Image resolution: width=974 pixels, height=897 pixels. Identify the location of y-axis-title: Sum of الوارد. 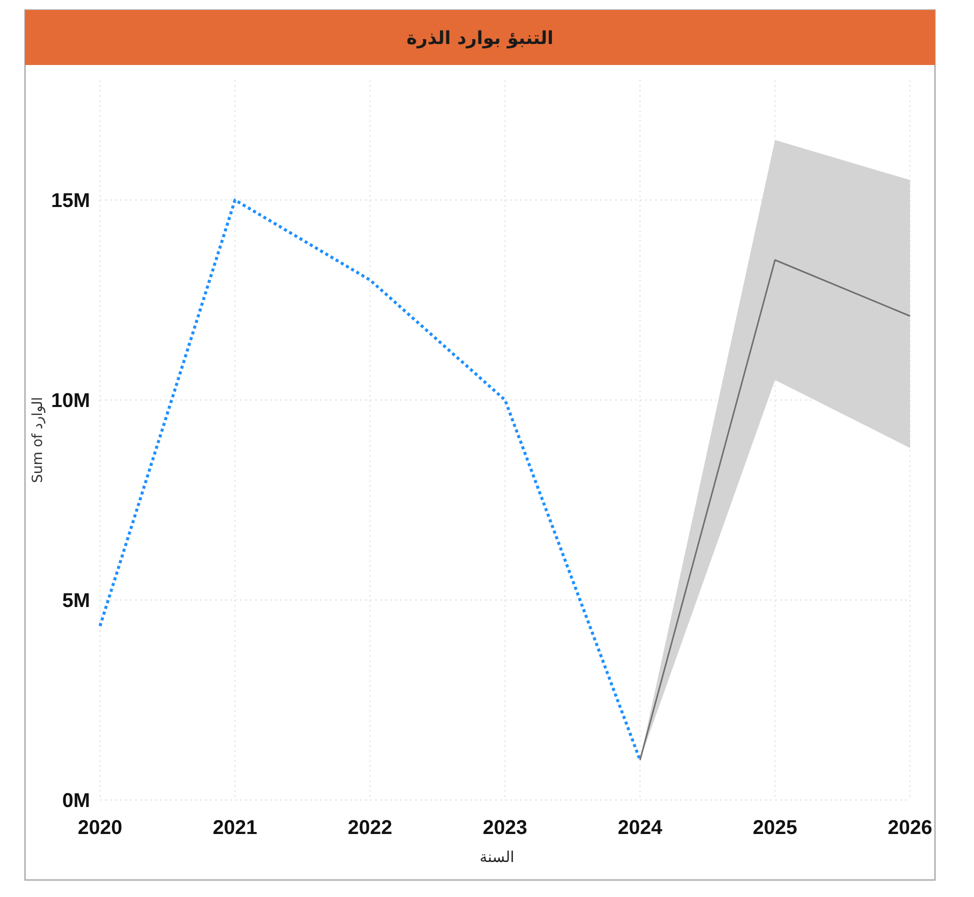
(38, 440).